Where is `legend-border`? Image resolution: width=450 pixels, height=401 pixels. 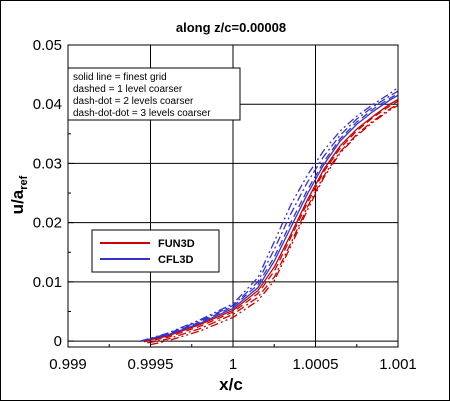
legend-border is located at coordinates (155, 251).